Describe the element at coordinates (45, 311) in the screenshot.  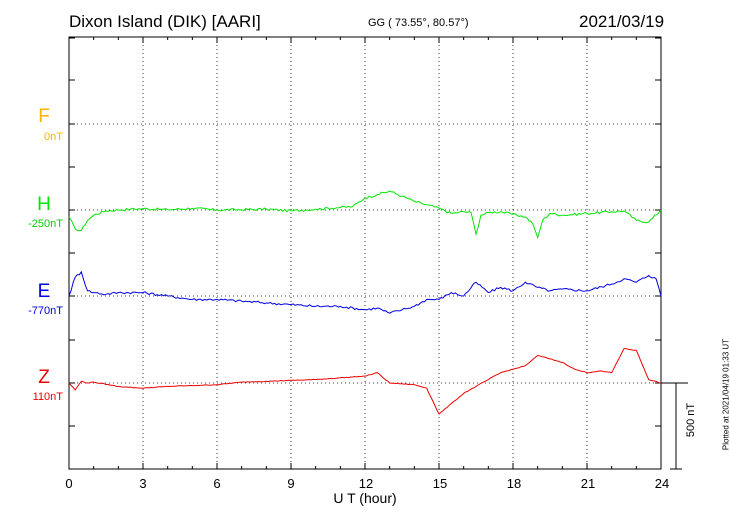
I see `baseline-label-e: -770nT` at that location.